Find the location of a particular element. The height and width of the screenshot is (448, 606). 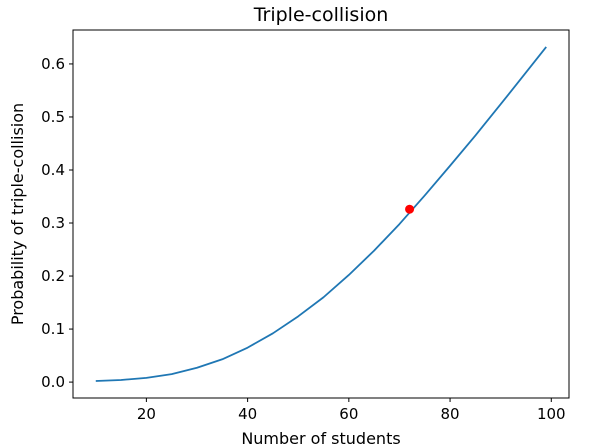

y-axis-label: Probability of triple-collision is located at coordinates (17, 214).